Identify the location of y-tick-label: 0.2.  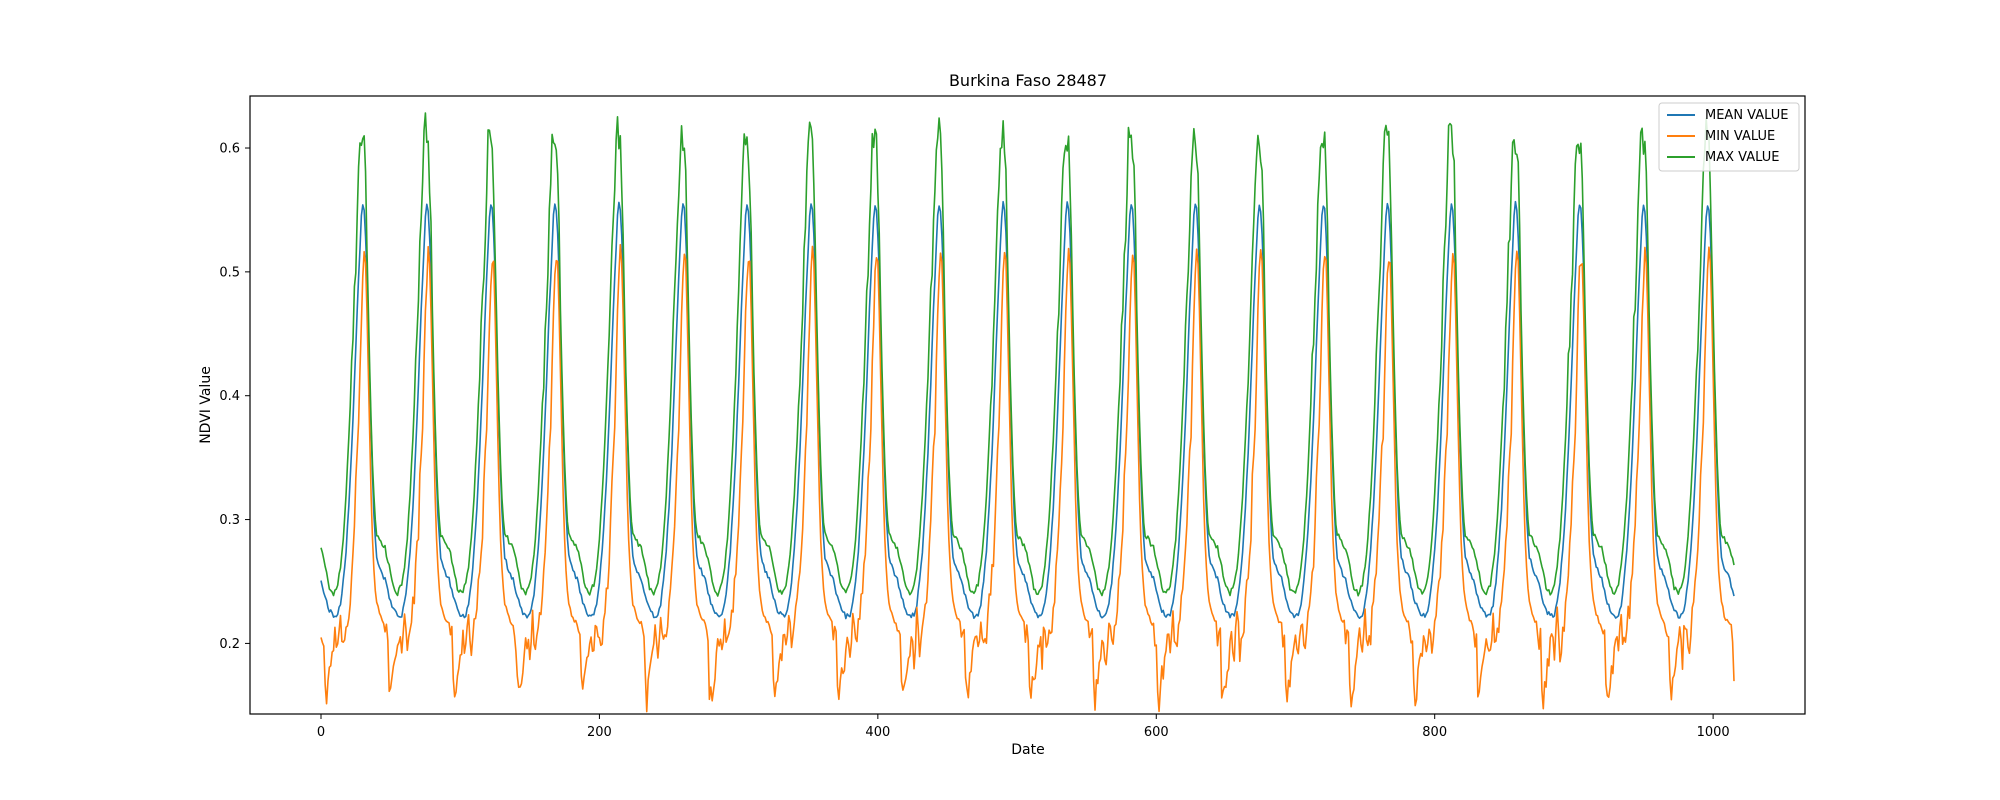
(229, 644).